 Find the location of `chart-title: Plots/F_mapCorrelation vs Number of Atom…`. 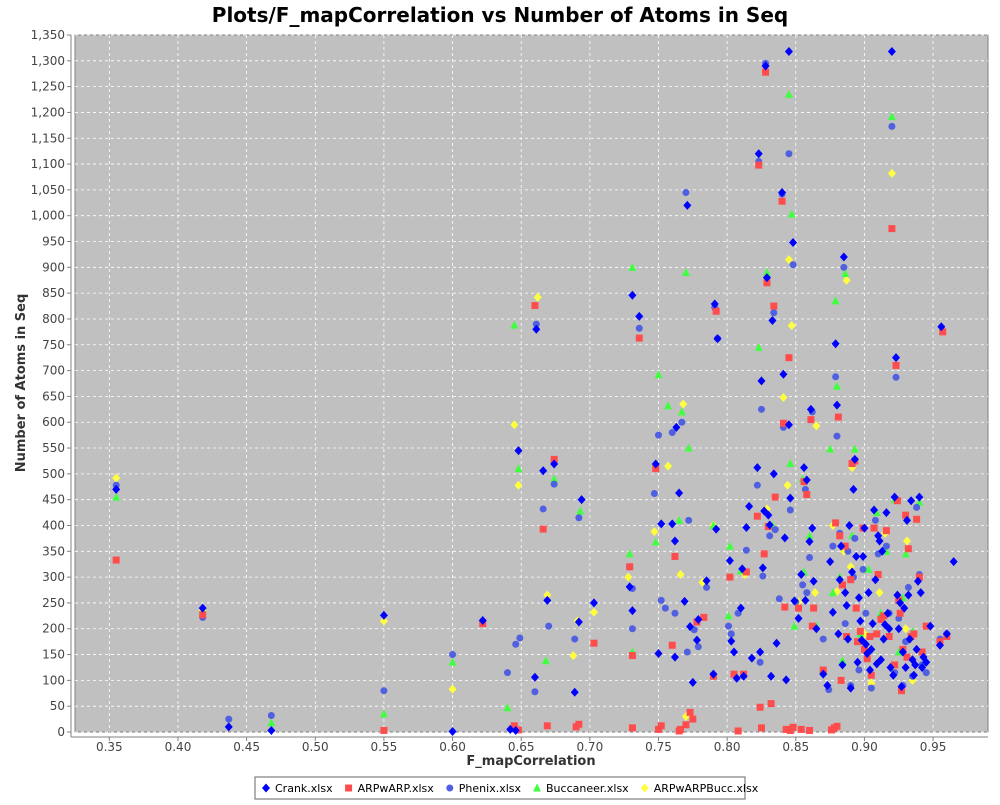

chart-title: Plots/F_mapCorrelation vs Number of Atom… is located at coordinates (500, 15).